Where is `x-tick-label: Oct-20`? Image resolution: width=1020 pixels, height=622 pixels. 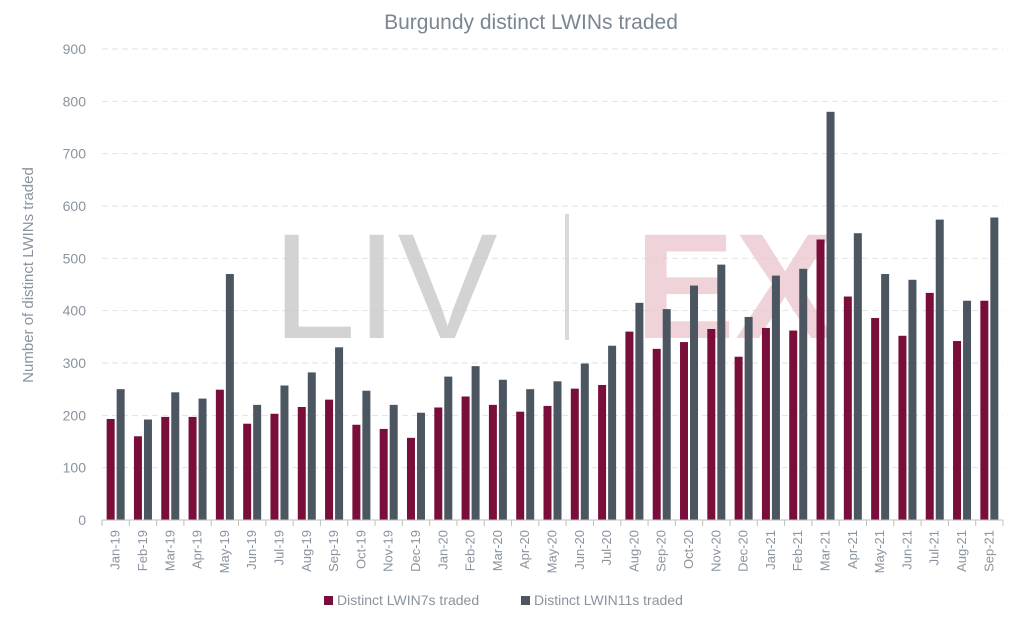
x-tick-label: Oct-20 is located at coordinates (688, 549).